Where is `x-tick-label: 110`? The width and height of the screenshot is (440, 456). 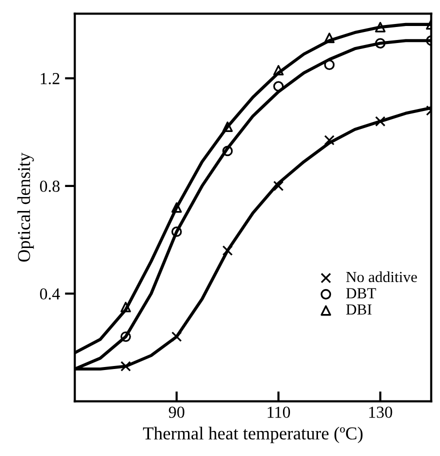
x-tick-label: 110 is located at coordinates (279, 412).